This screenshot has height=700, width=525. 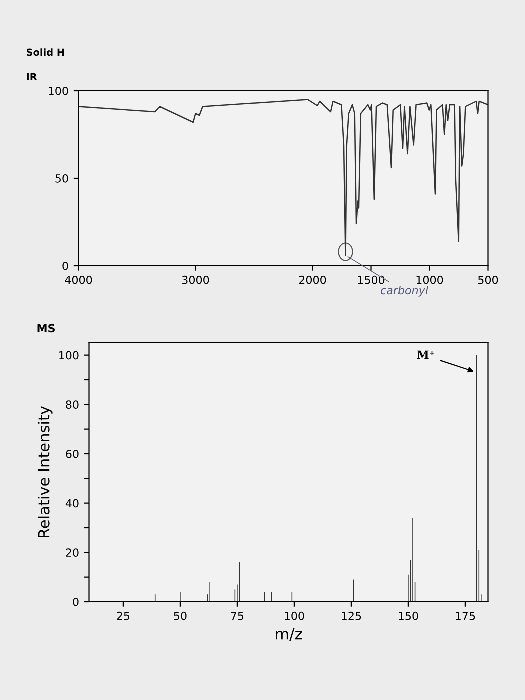 I want to click on x-tick-label: 2000, so click(x=312, y=280).